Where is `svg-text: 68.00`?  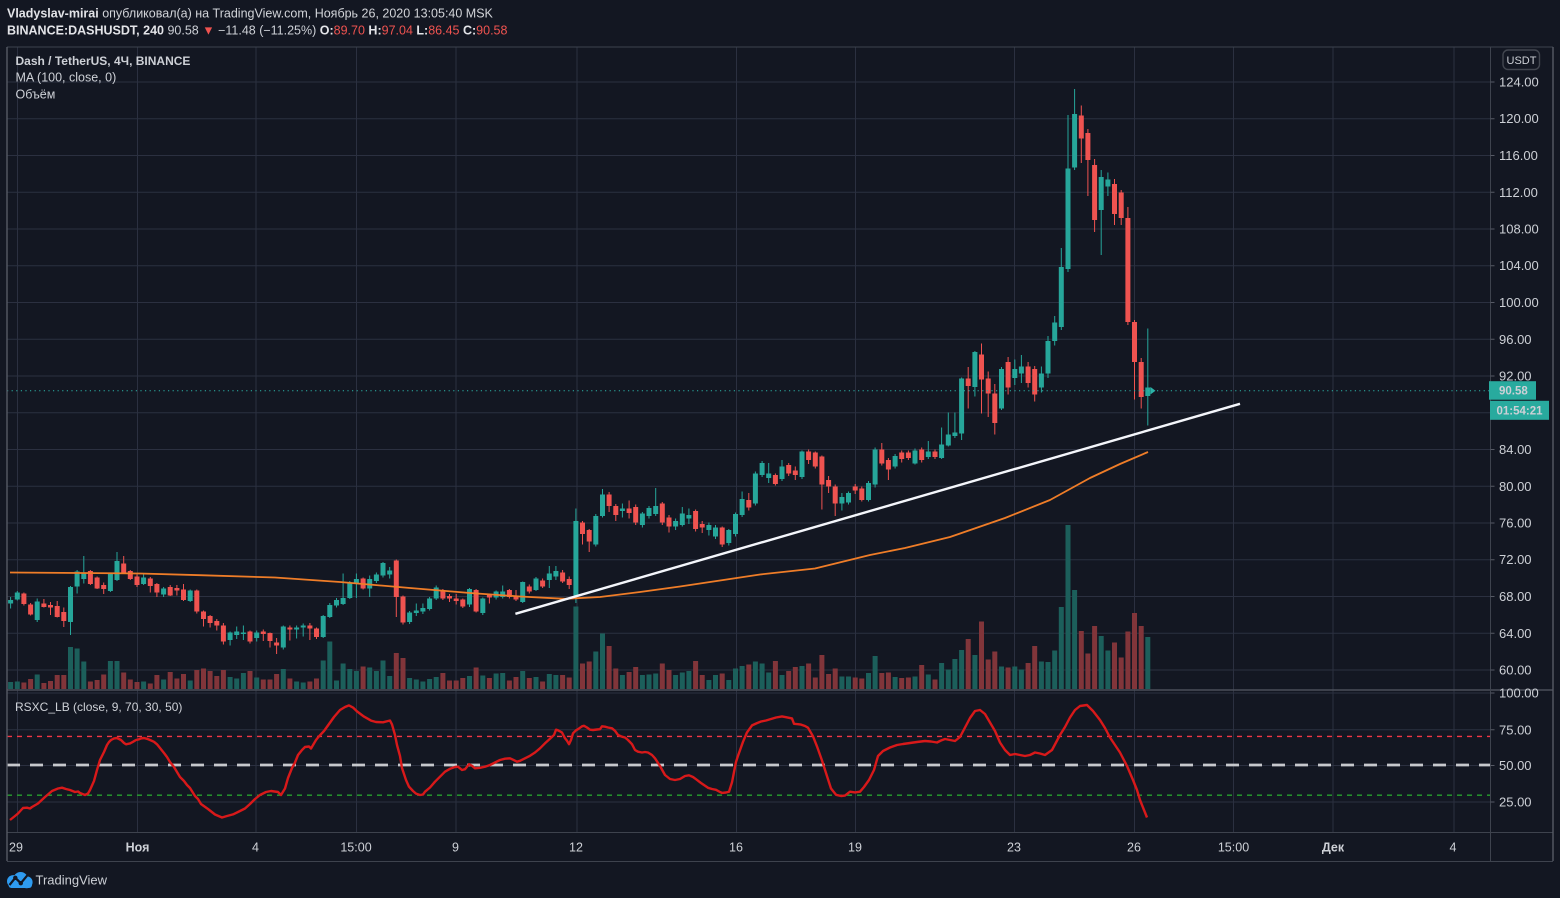 svg-text: 68.00 is located at coordinates (1515, 596).